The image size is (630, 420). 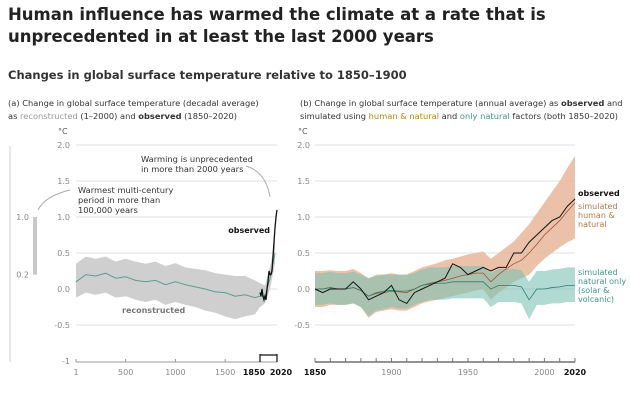 I want to click on legend-natural: volcanic), so click(x=596, y=299).